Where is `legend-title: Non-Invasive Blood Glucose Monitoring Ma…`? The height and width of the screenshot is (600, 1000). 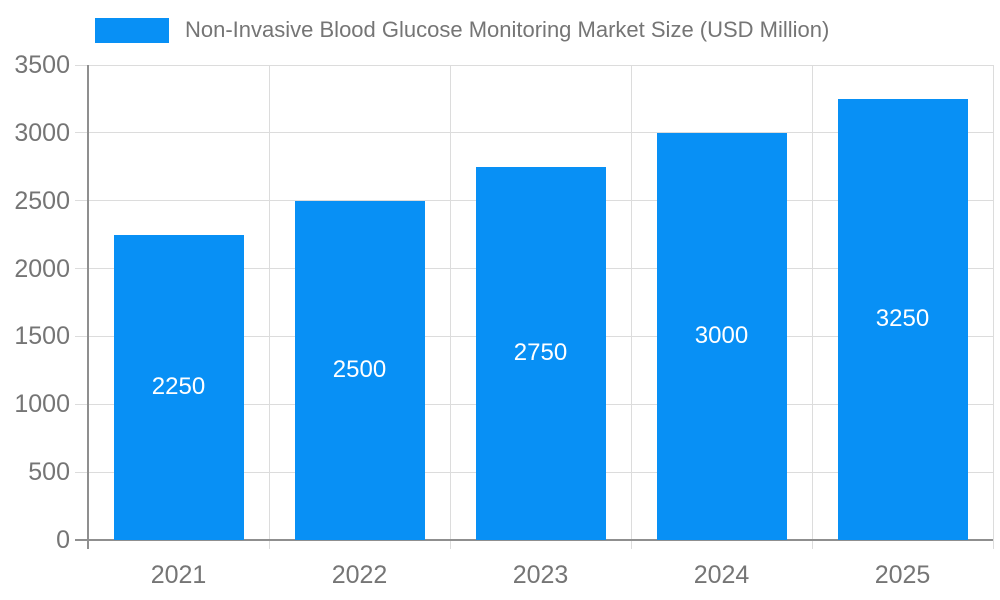
legend-title: Non-Invasive Blood Glucose Monitoring Ma… is located at coordinates (507, 29).